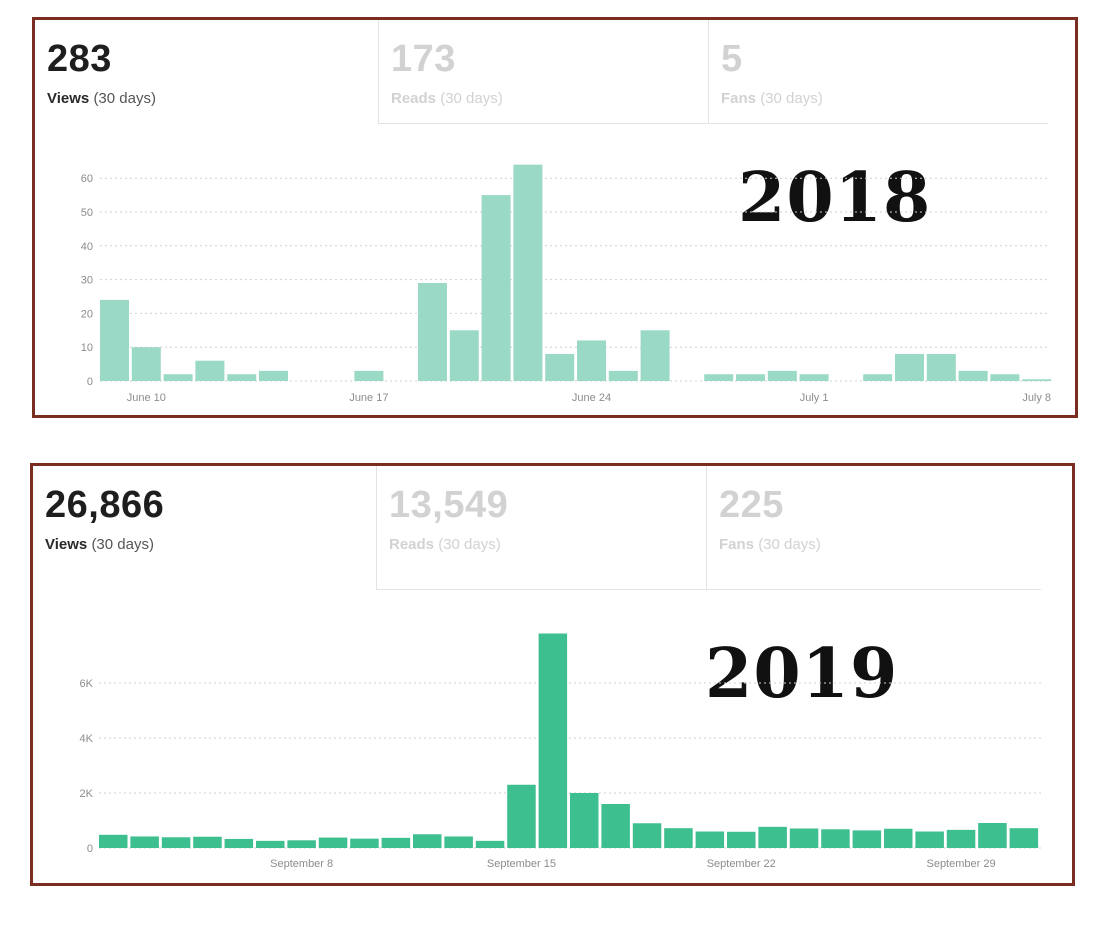 The image size is (1107, 925). I want to click on fans-stat-tab: 5 Fans (30 days), so click(878, 72).